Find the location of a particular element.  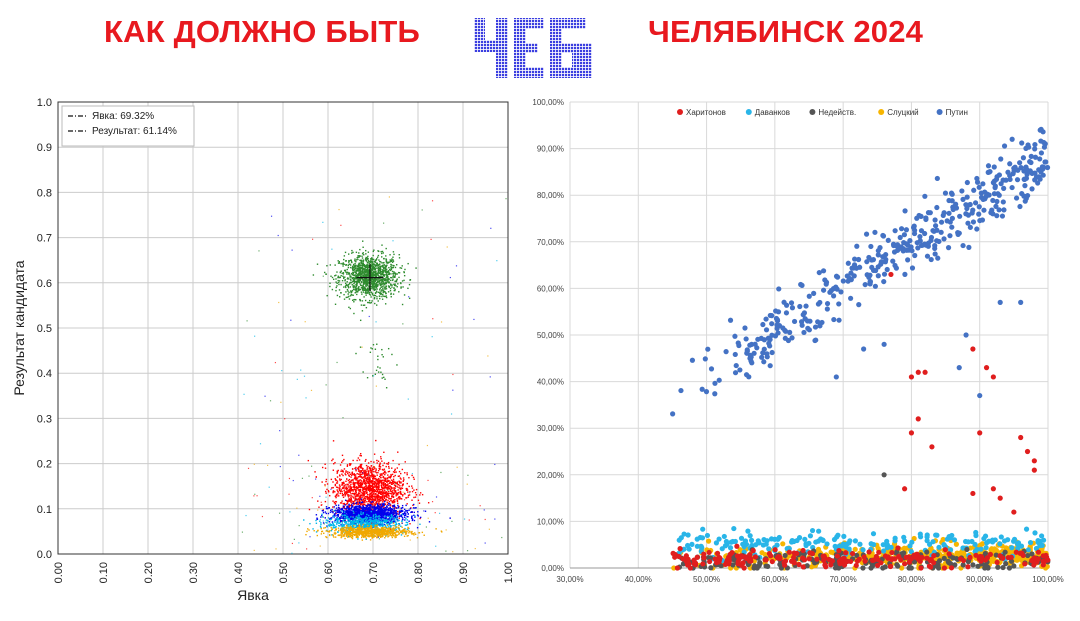

x-tick-label: 0.80 is located at coordinates (419, 572).